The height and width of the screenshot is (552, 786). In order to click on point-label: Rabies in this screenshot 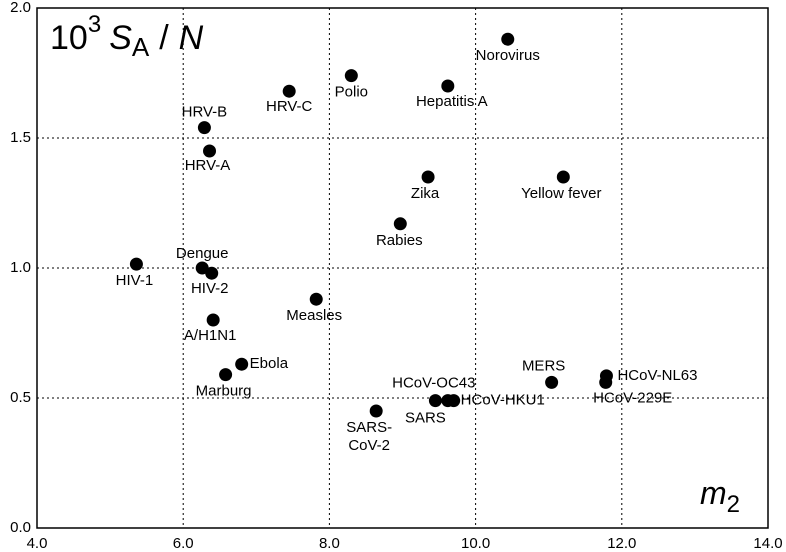, I will do `click(399, 240)`.